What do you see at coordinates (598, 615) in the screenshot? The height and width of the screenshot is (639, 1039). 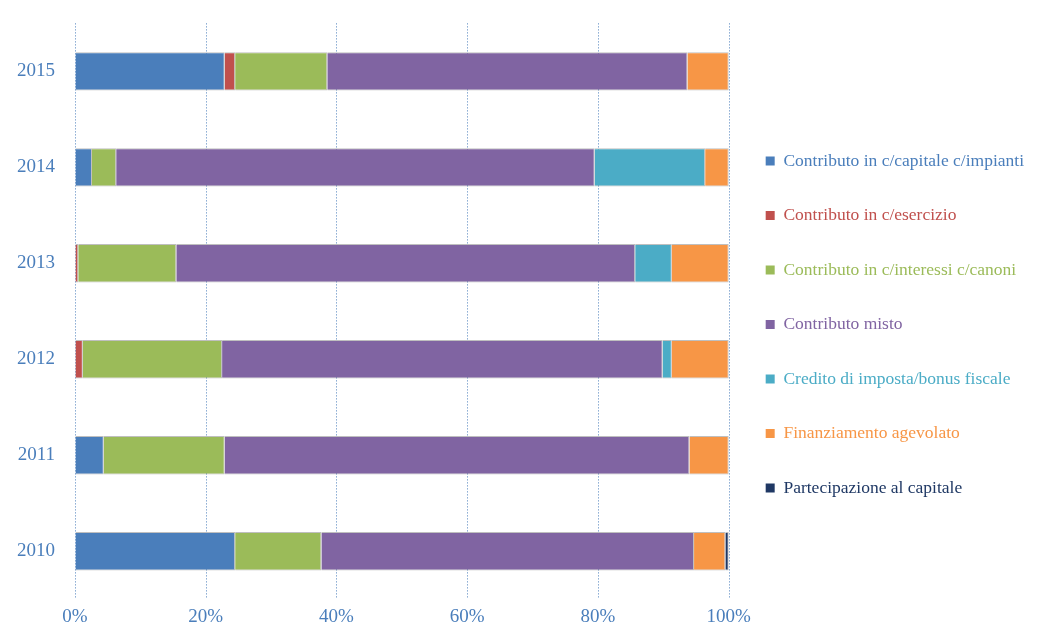 I see `x-tick-label: 80%` at bounding box center [598, 615].